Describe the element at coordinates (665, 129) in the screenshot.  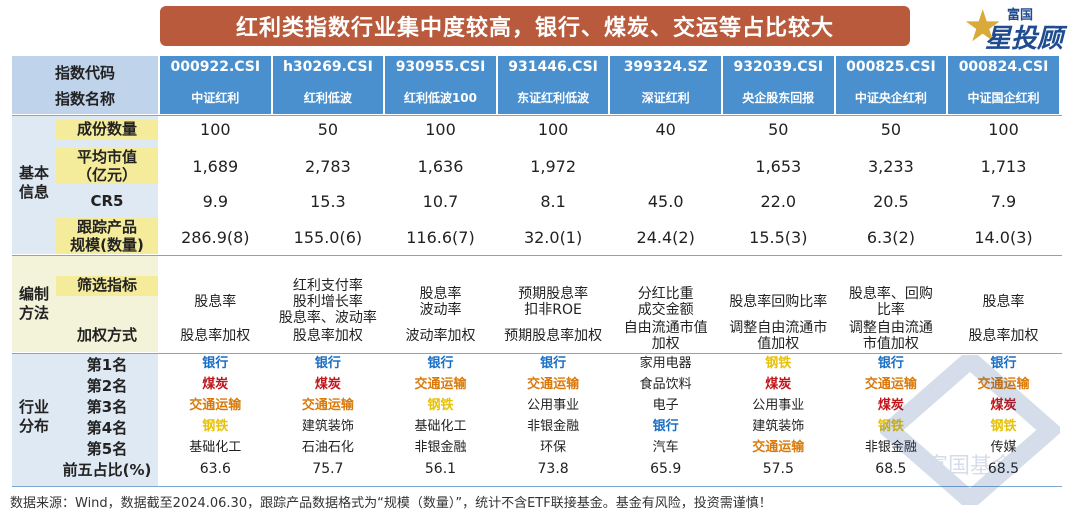
I see `cell-constituents: 40` at that location.